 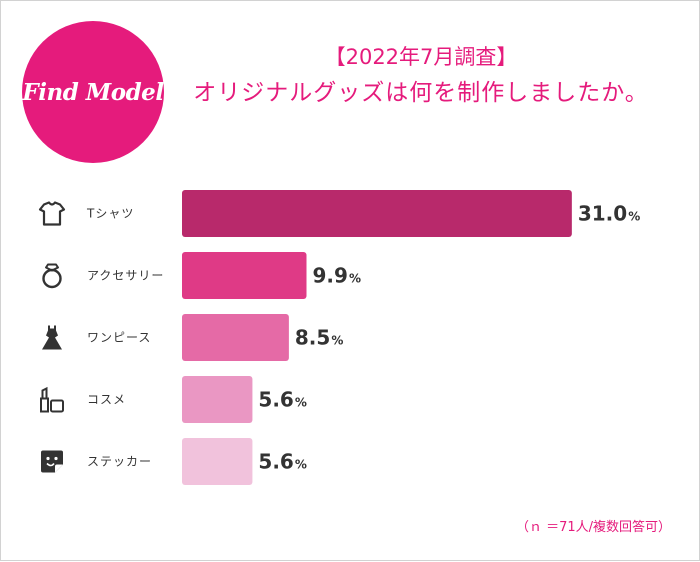 What do you see at coordinates (52, 461) in the screenshot?
I see `sticker-icon` at bounding box center [52, 461].